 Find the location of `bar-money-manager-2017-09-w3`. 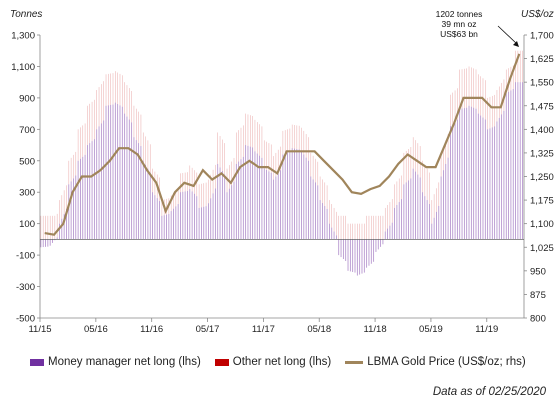

bar-money-manager-2017-09-w3 is located at coordinates (250, 193).